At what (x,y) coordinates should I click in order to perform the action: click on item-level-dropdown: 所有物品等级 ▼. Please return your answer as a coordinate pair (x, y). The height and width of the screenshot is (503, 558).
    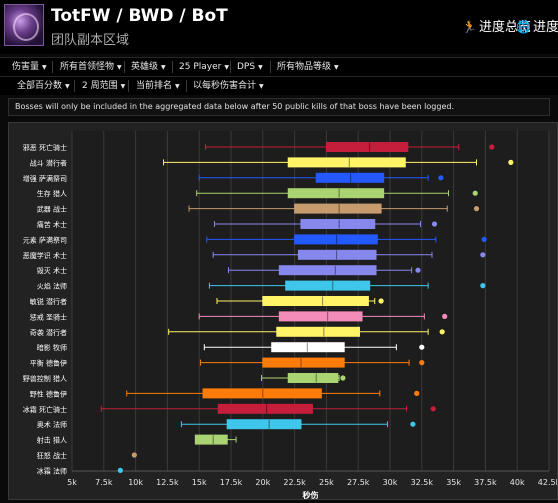
    Looking at the image, I should click on (308, 67).